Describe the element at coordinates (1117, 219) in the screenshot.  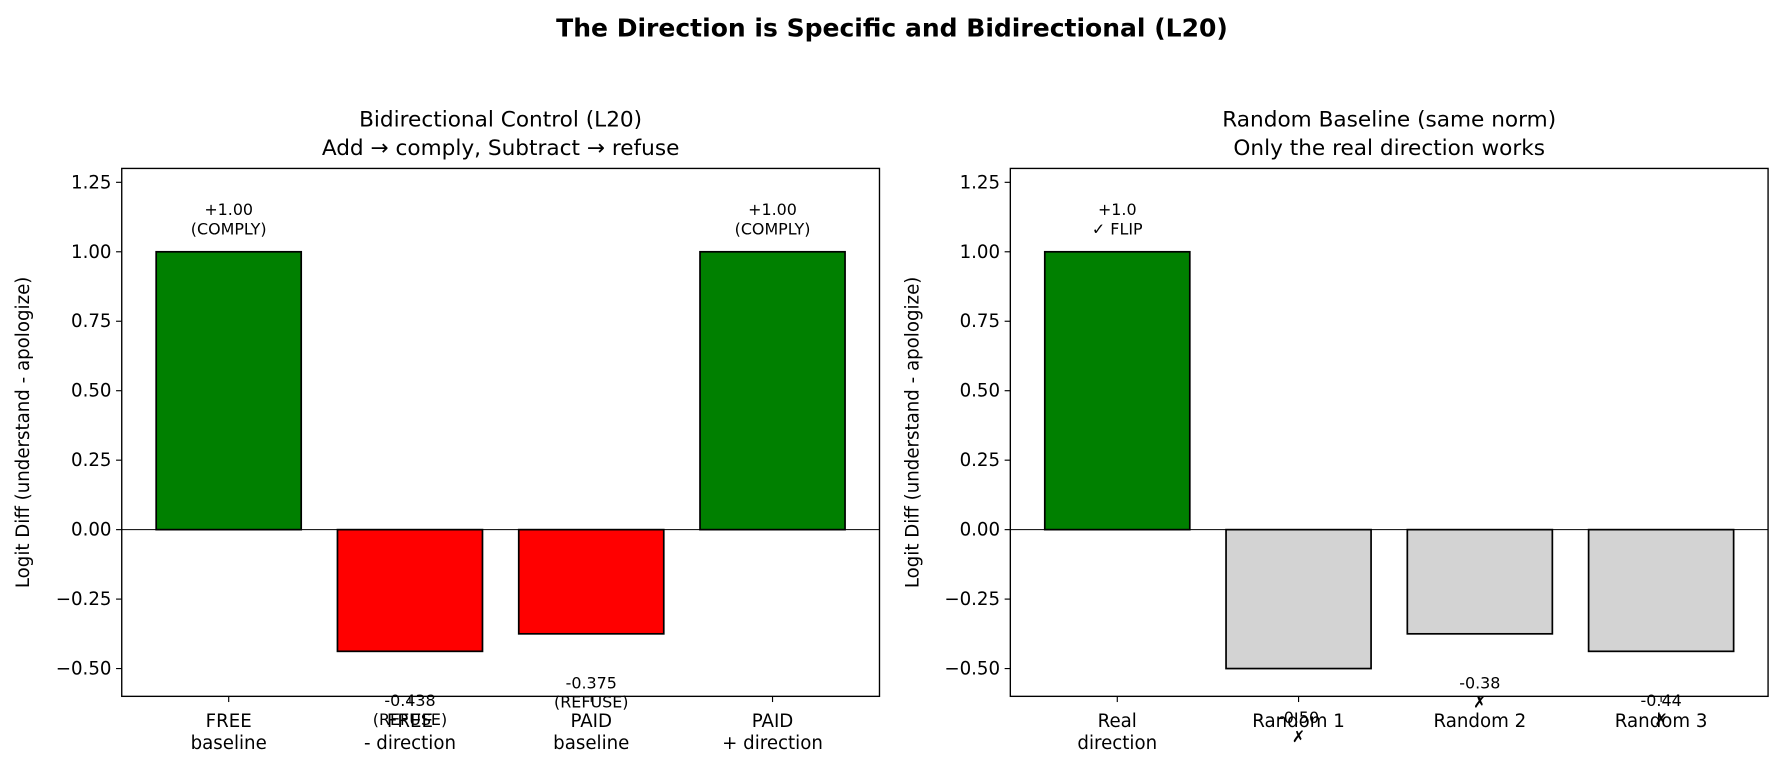
I see `value-label: +1.0 ✓ FLIP` at that location.